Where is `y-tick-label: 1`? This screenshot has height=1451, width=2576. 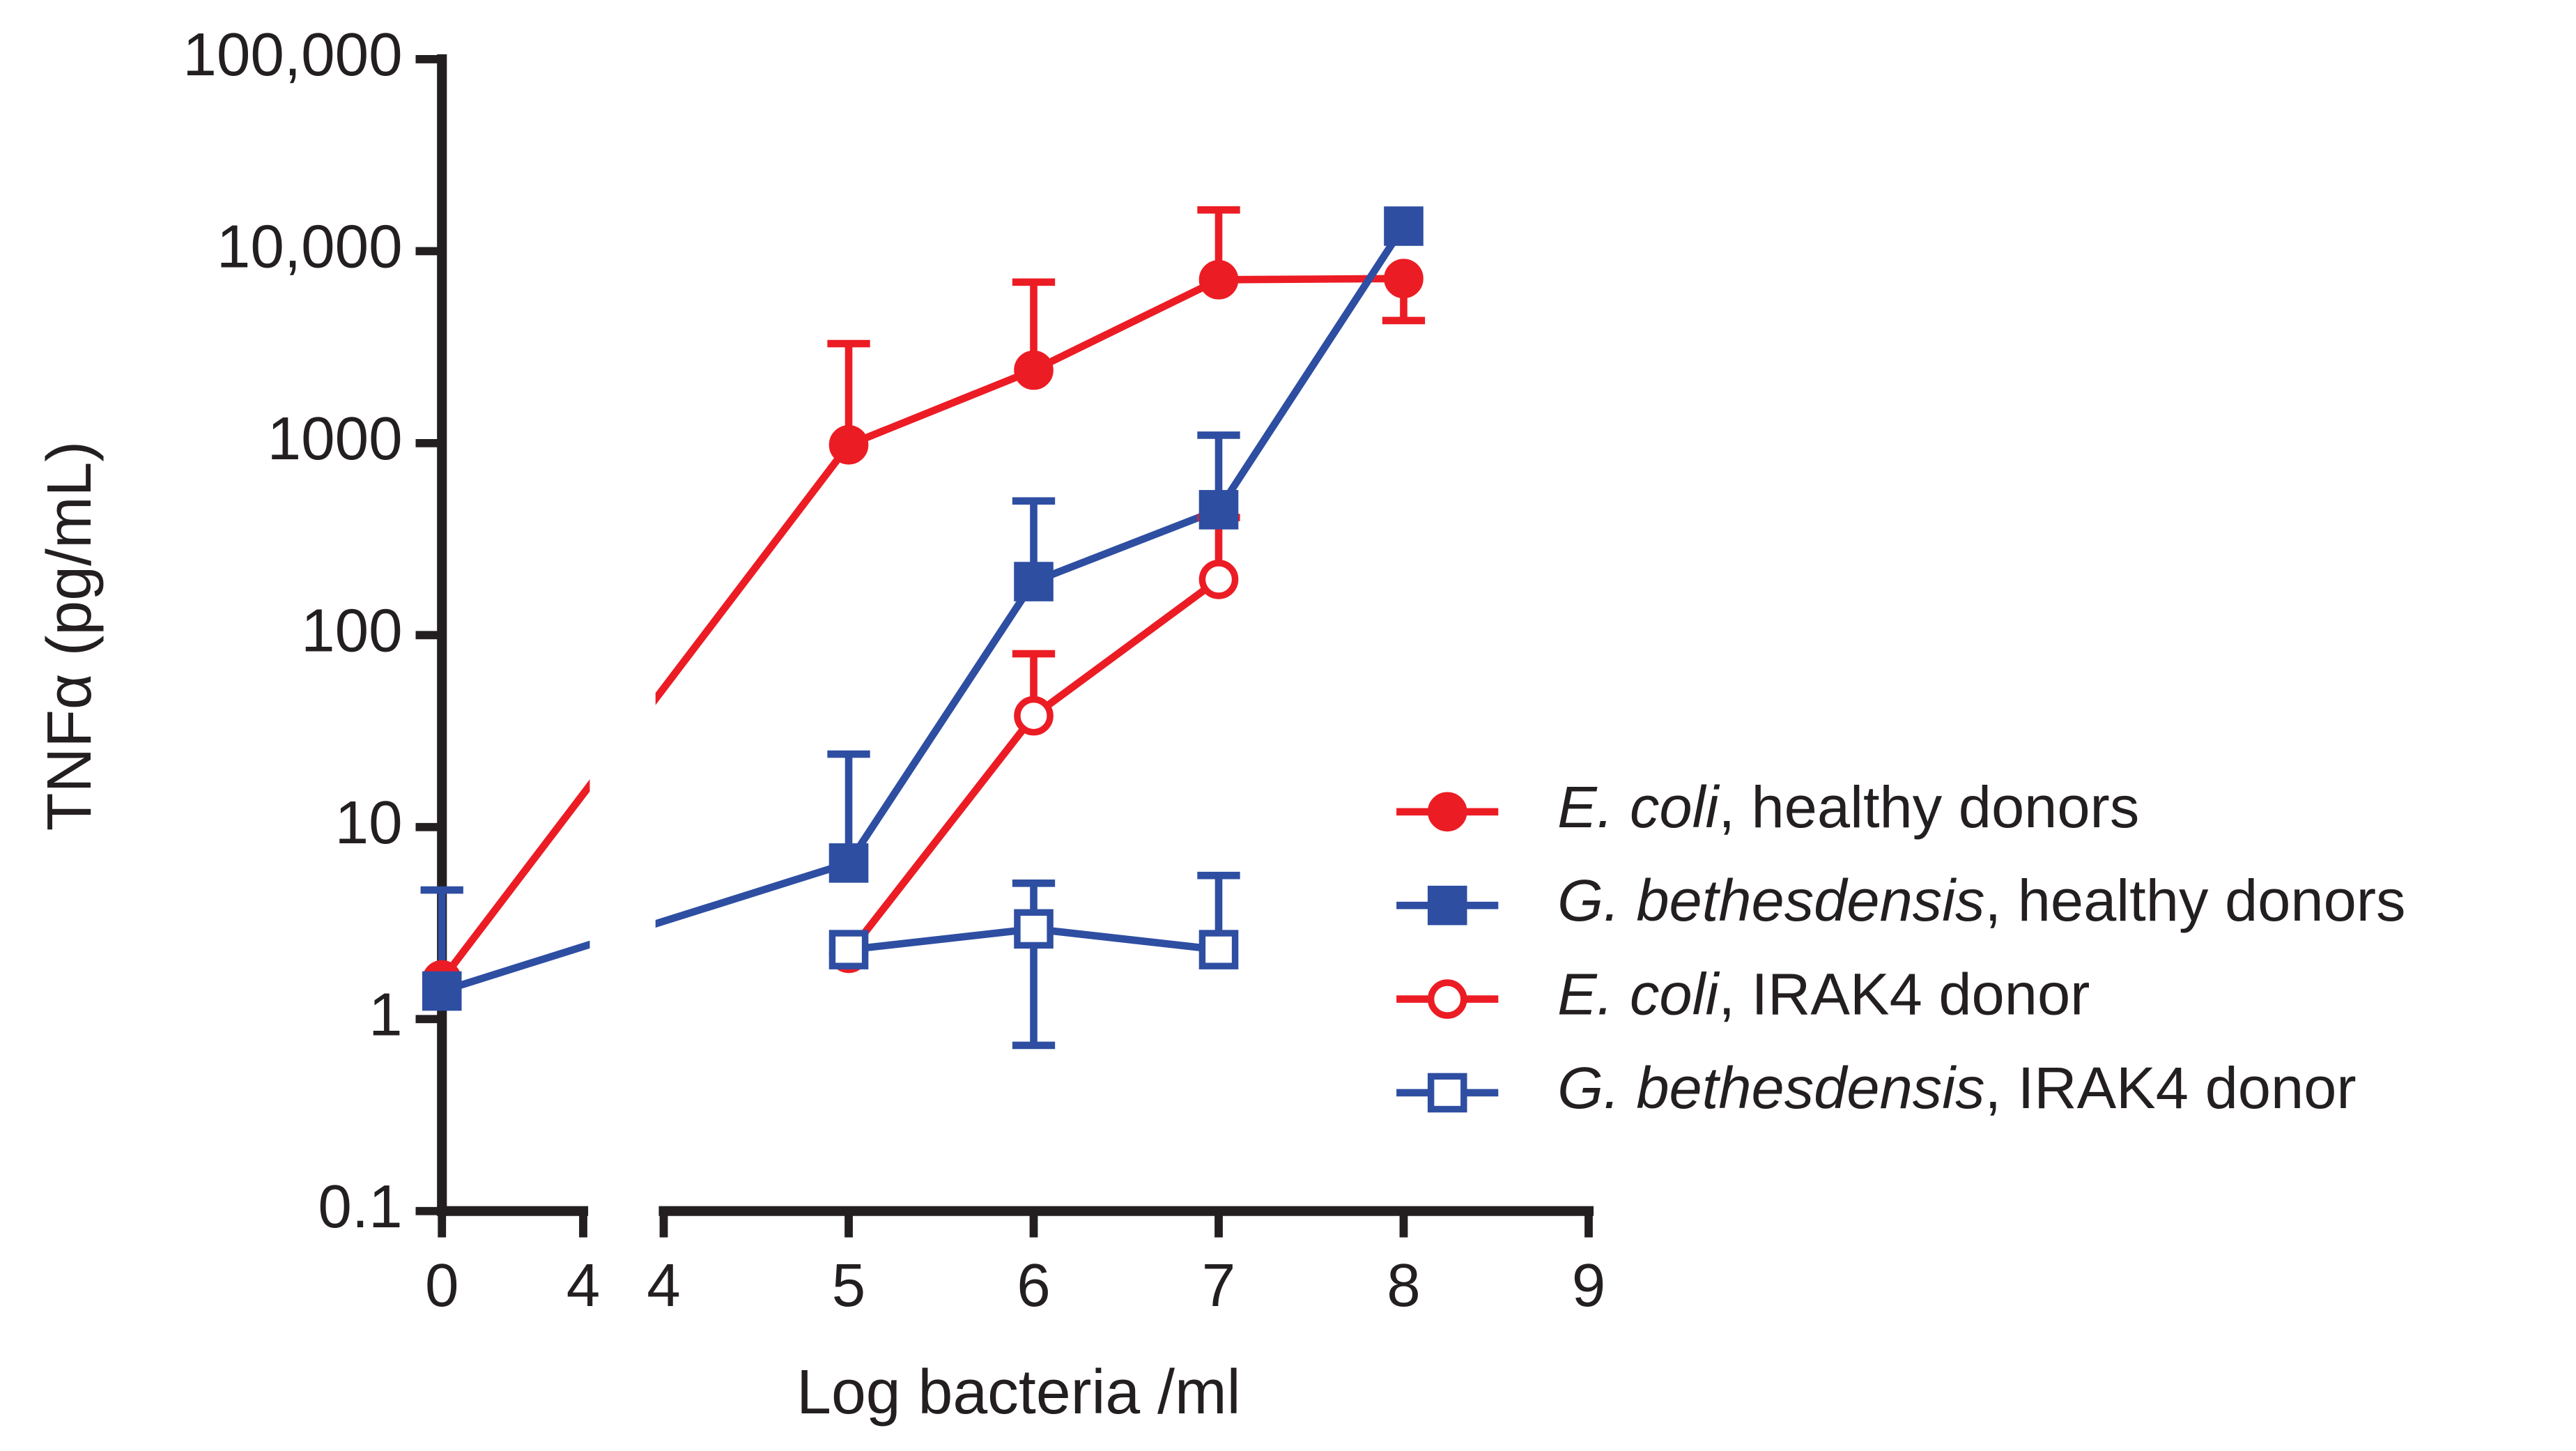 y-tick-label: 1 is located at coordinates (386, 1015).